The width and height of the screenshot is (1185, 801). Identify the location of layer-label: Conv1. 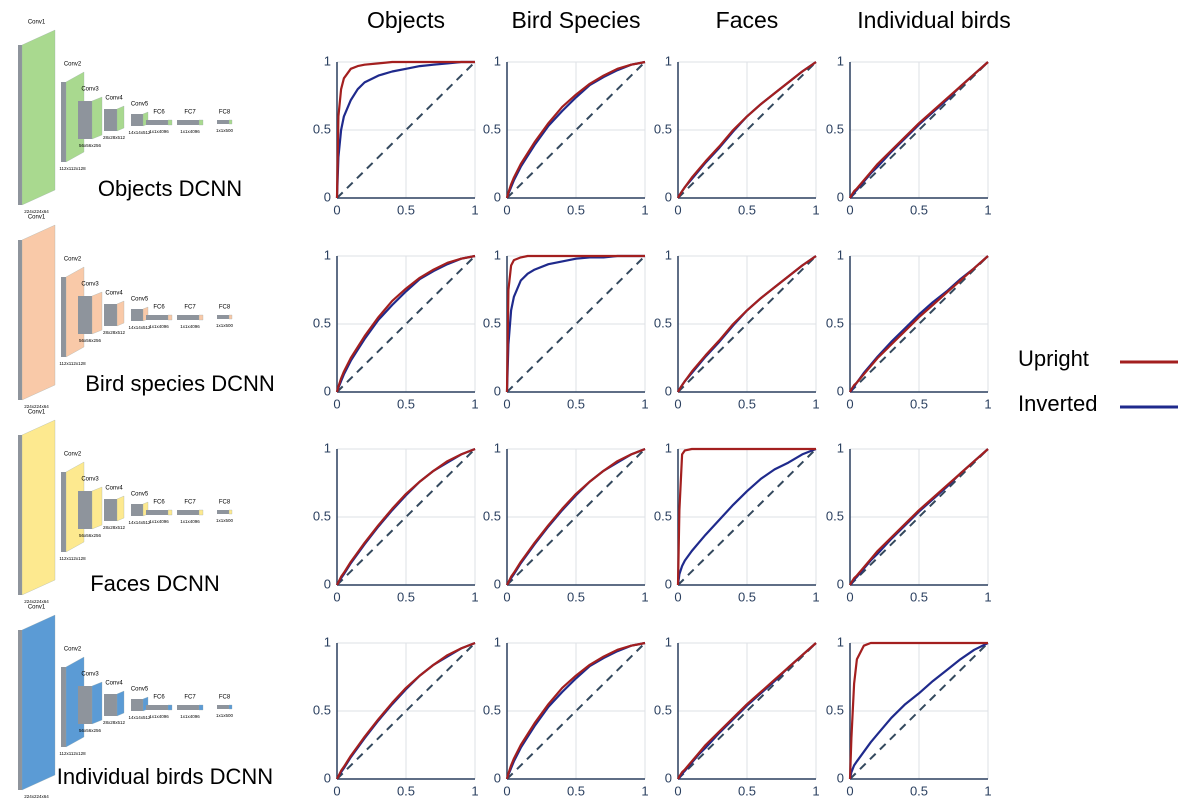
(37, 218).